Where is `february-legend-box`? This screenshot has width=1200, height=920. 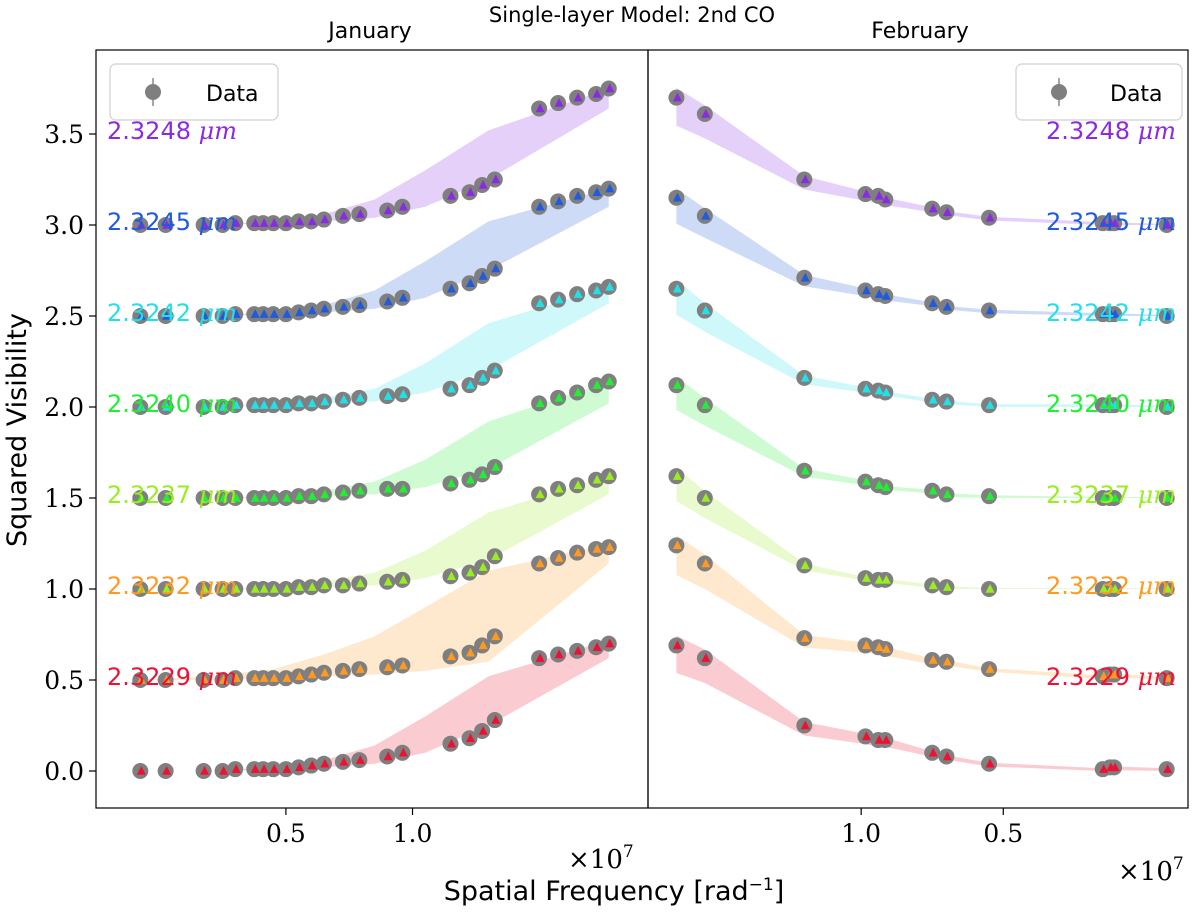 february-legend-box is located at coordinates (1099, 92).